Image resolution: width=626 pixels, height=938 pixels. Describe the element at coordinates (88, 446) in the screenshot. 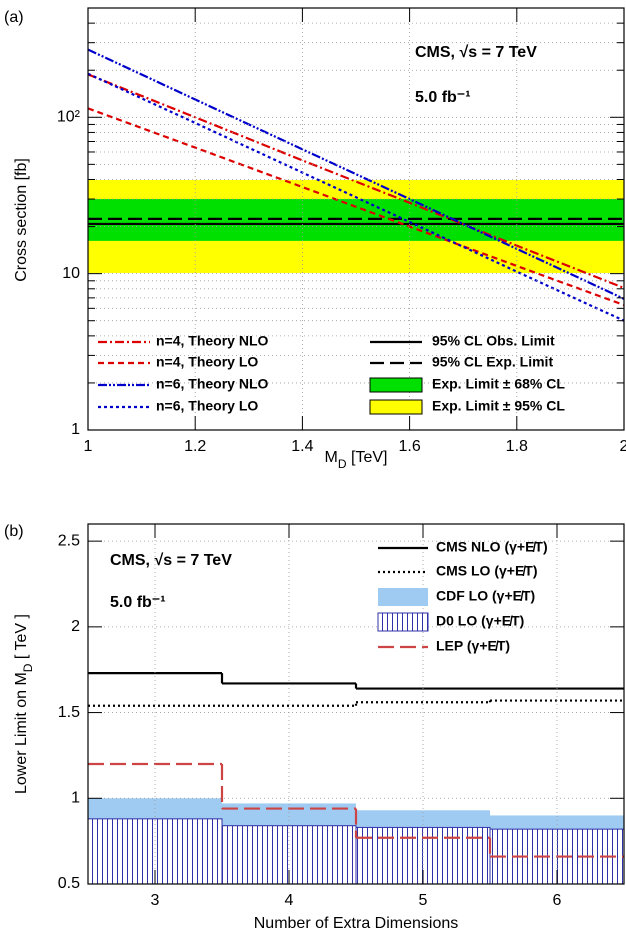

I see `x-tick-label: 1` at that location.